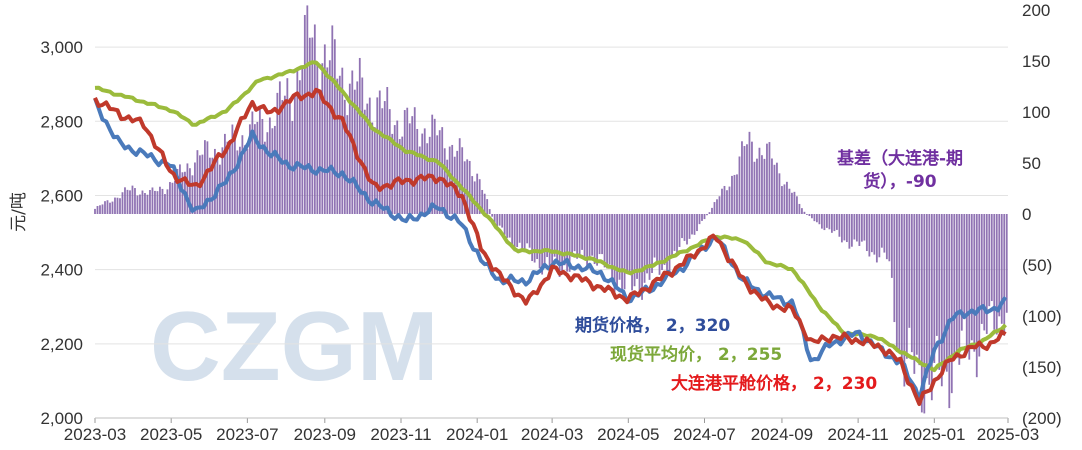 This screenshot has width=1082, height=450. What do you see at coordinates (61, 418) in the screenshot?
I see `y-tick-left: 2,000` at bounding box center [61, 418].